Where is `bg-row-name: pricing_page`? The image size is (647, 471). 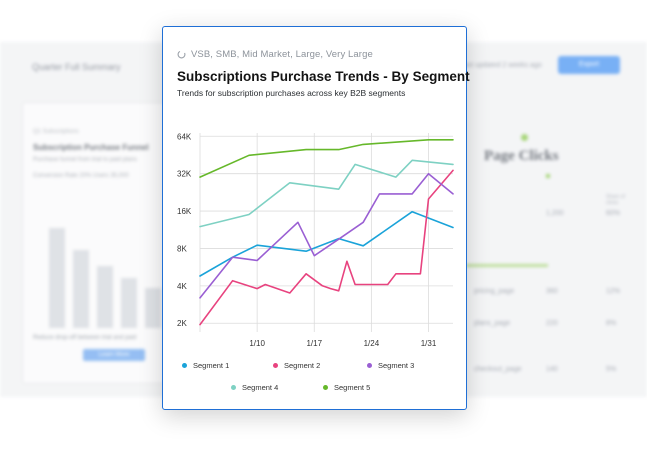
bg-row-name: pricing_page is located at coordinates (494, 291).